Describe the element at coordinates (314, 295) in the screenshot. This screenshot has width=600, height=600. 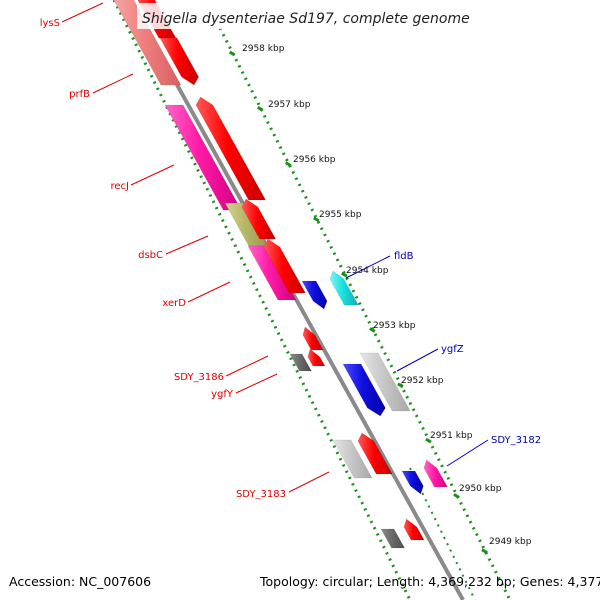
I see `gene-fldB` at that location.